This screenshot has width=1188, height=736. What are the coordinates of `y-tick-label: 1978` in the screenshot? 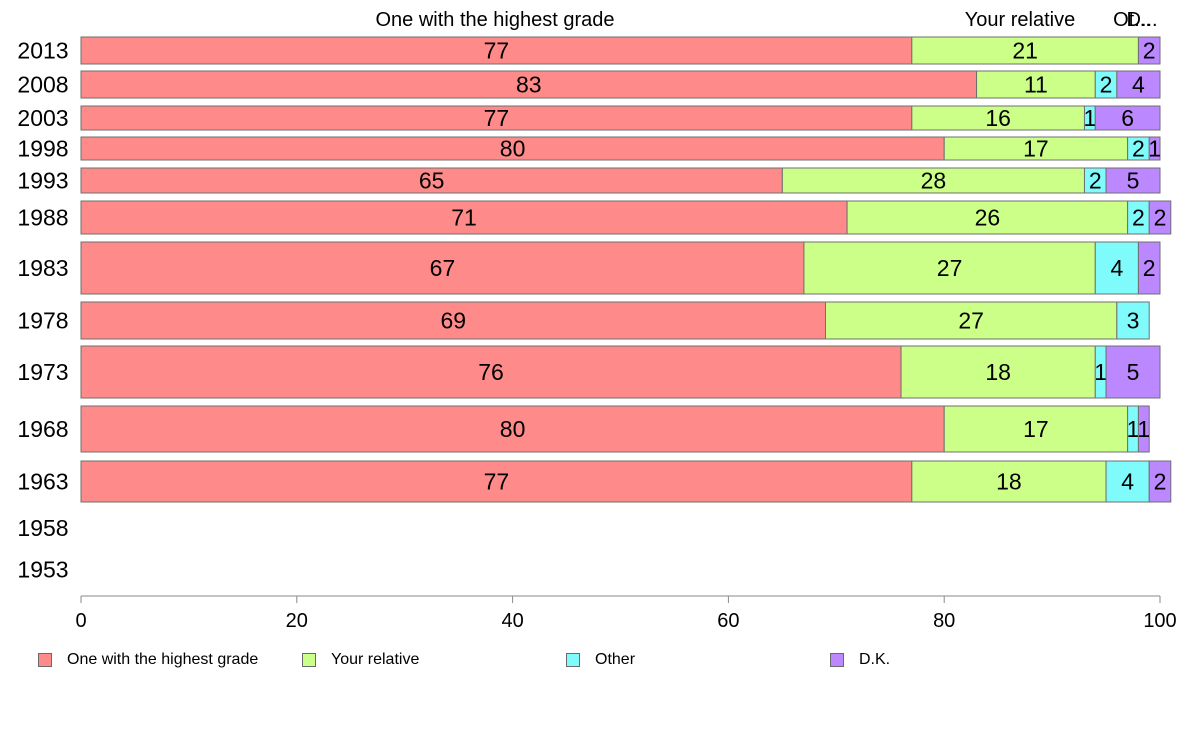 It's located at (42, 321).